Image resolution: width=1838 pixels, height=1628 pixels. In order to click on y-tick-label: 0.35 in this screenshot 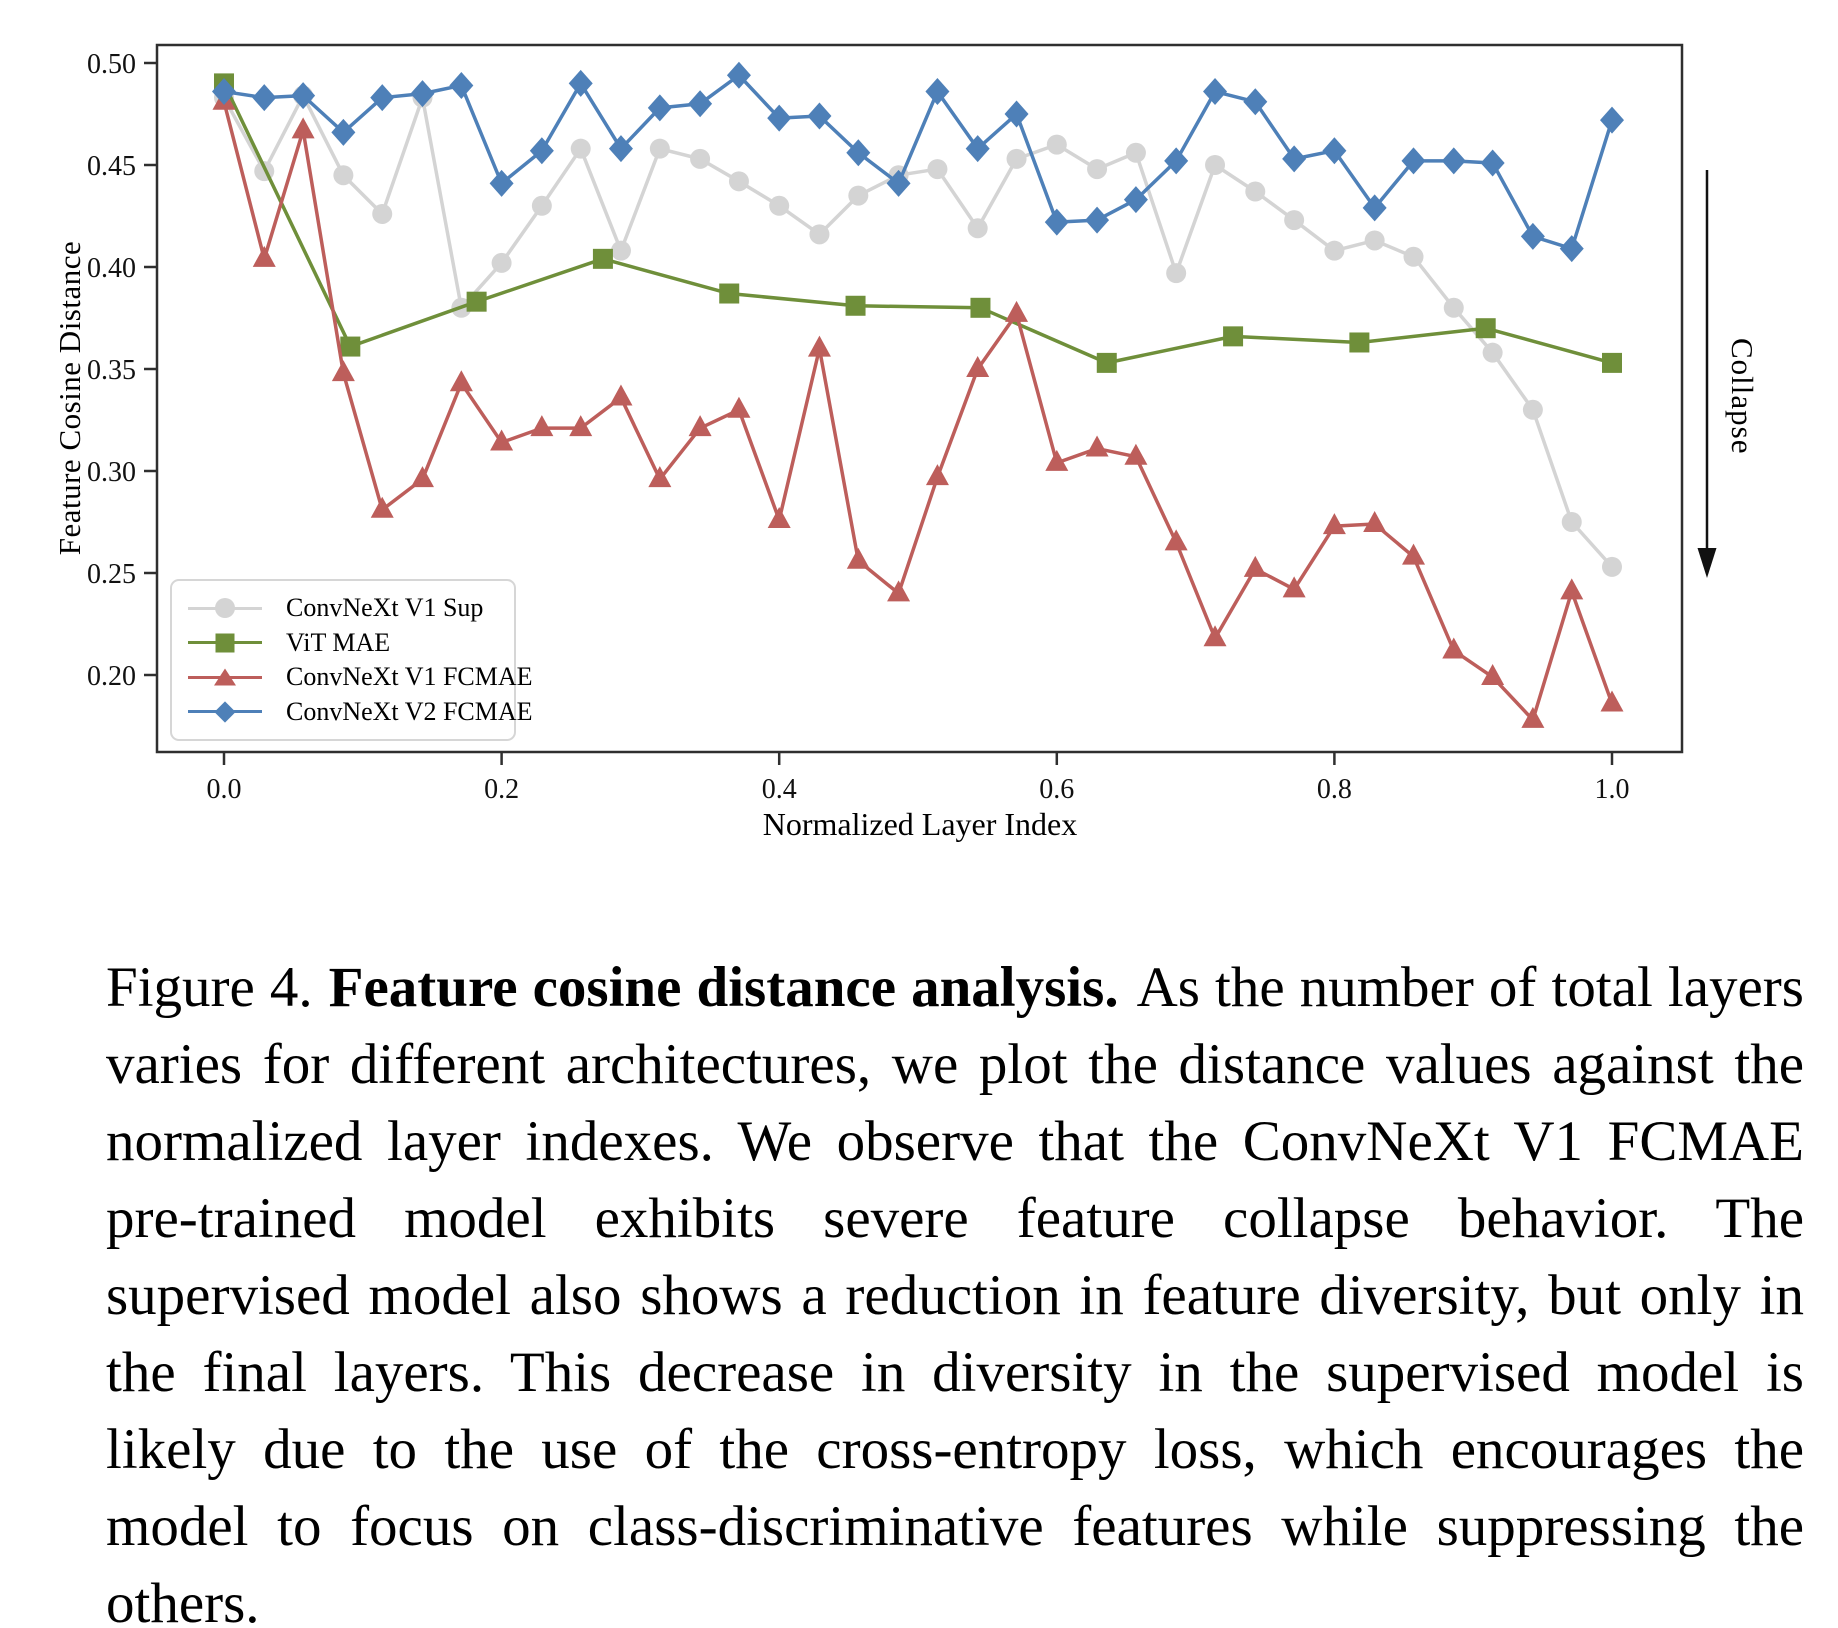, I will do `click(111, 370)`.